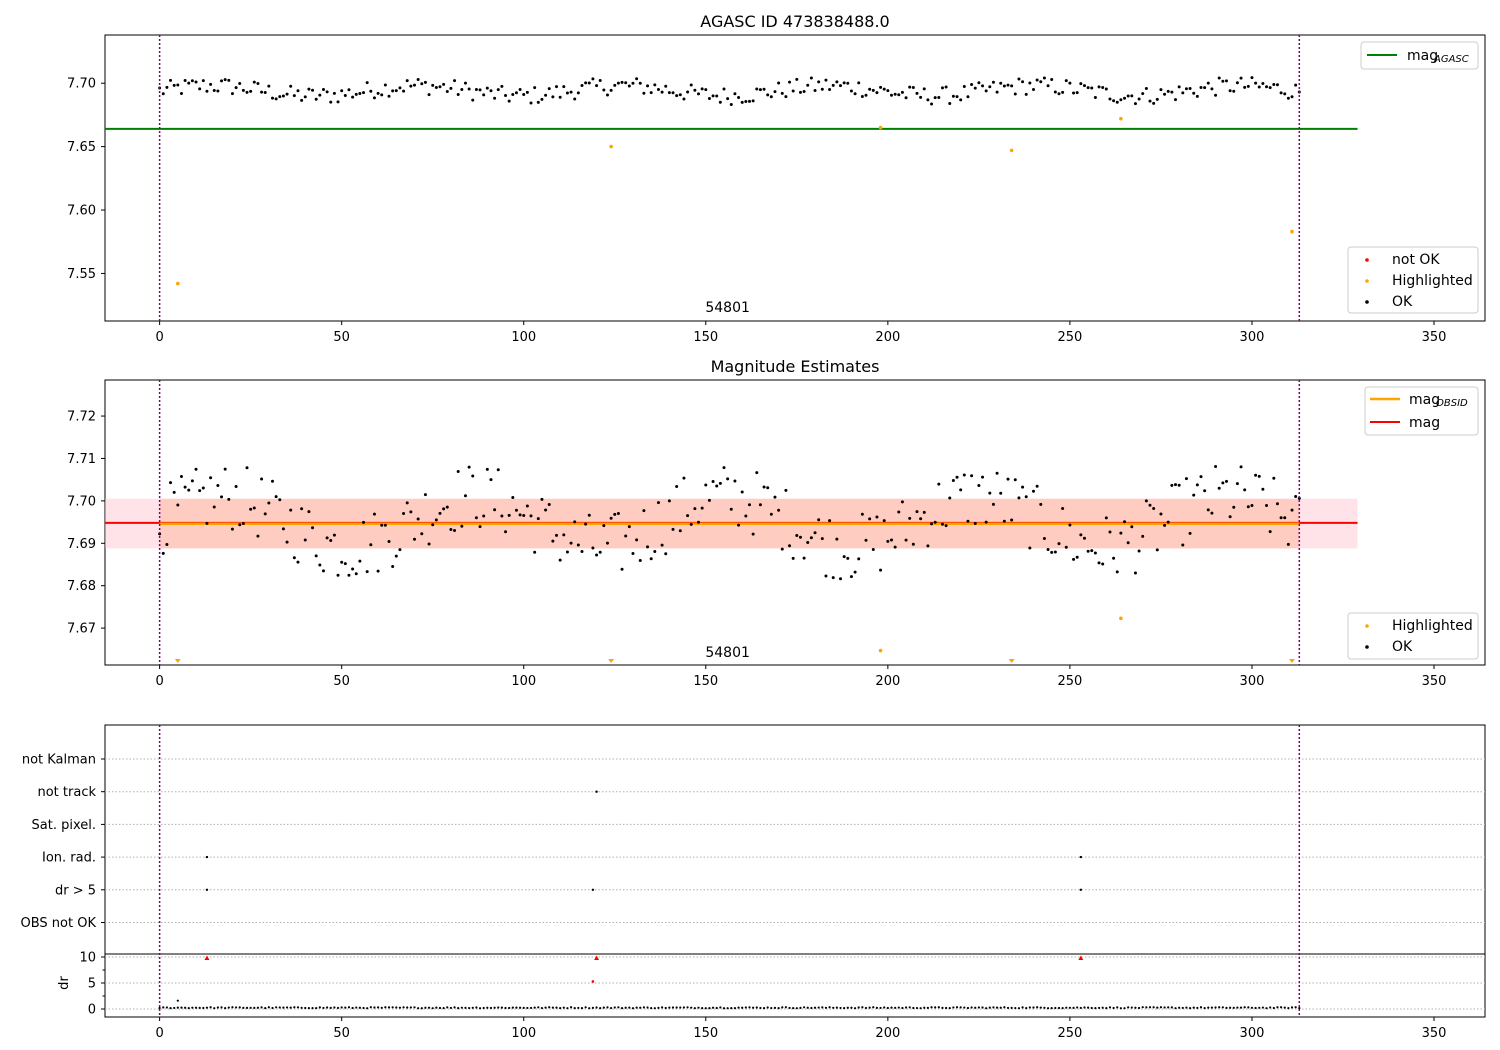  Describe the element at coordinates (611, 661) in the screenshot. I see `below-range-marker` at that location.